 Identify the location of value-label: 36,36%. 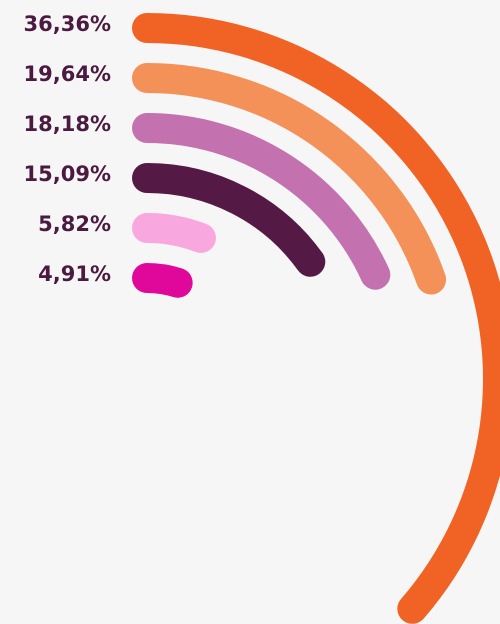
(67, 24).